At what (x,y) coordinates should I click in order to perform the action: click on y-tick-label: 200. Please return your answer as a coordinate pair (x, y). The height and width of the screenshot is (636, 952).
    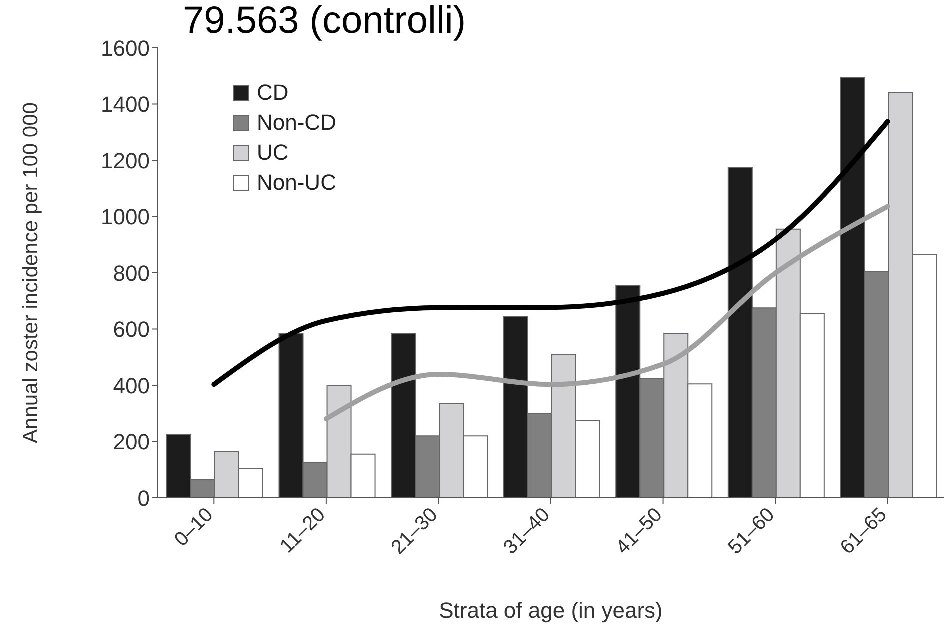
    Looking at the image, I should click on (131, 442).